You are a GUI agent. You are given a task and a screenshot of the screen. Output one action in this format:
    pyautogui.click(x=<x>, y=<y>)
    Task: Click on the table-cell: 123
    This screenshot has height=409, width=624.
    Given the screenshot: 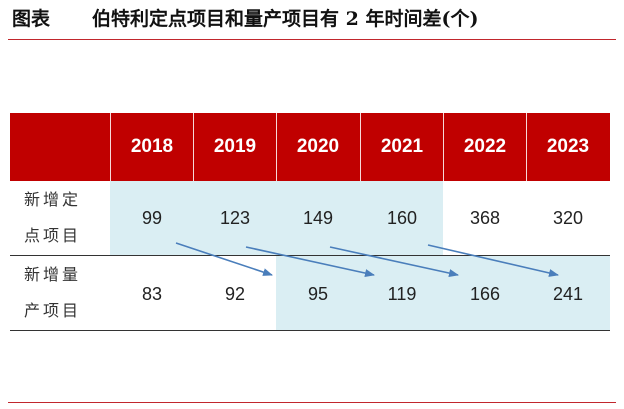 What is the action you would take?
    pyautogui.click(x=235, y=218)
    